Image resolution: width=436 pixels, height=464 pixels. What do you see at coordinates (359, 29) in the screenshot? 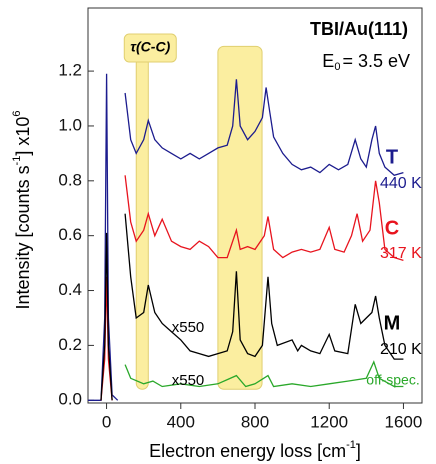
I see `chart-title: TBI/Au(111)` at bounding box center [359, 29].